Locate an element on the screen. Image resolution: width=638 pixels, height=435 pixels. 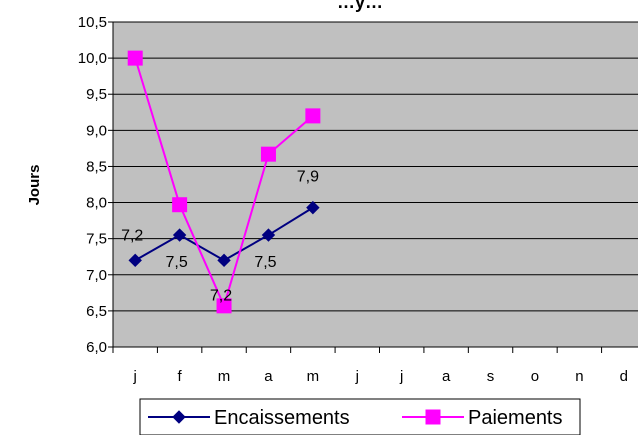
legend-label: Paiements is located at coordinates (515, 418).